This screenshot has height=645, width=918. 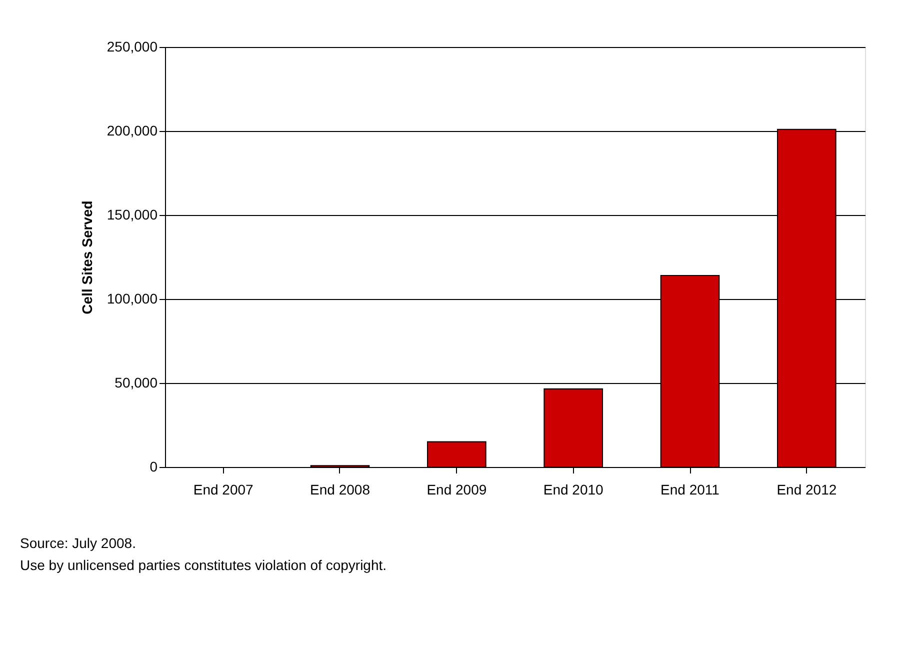 I want to click on y-tick-label: 50,000, so click(x=136, y=382).